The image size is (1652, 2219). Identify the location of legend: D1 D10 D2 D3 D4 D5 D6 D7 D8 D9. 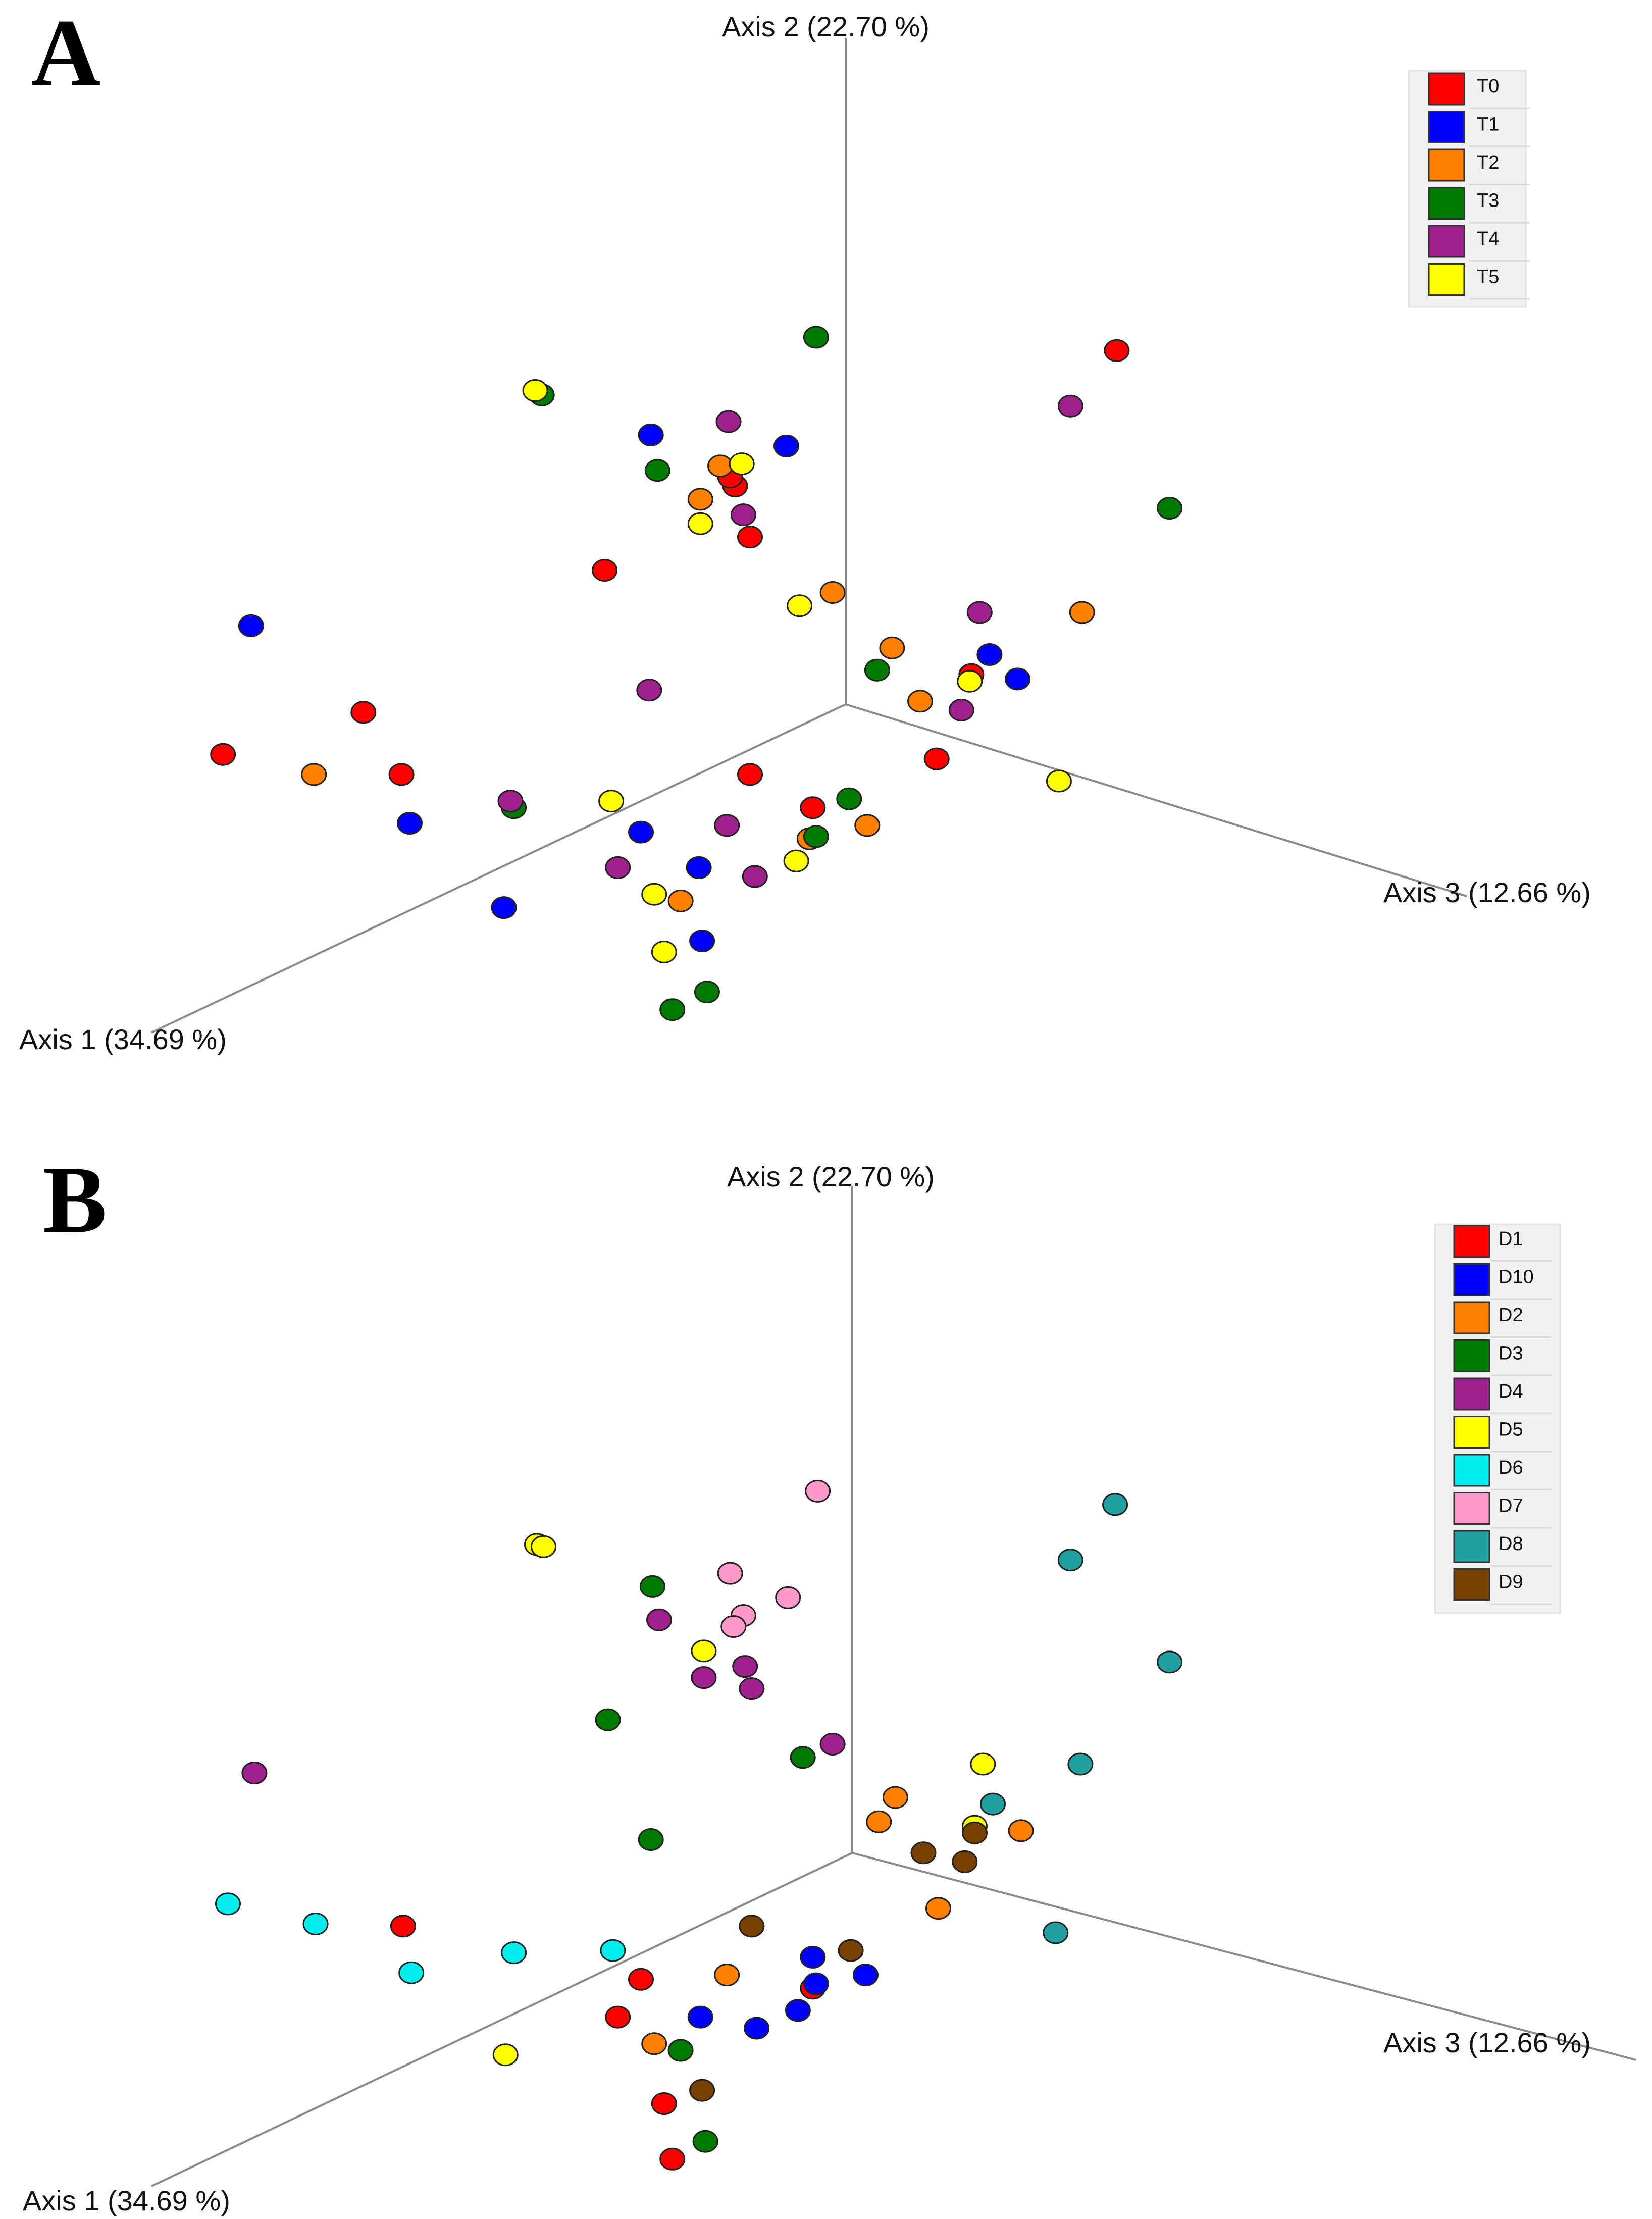
(1497, 1418).